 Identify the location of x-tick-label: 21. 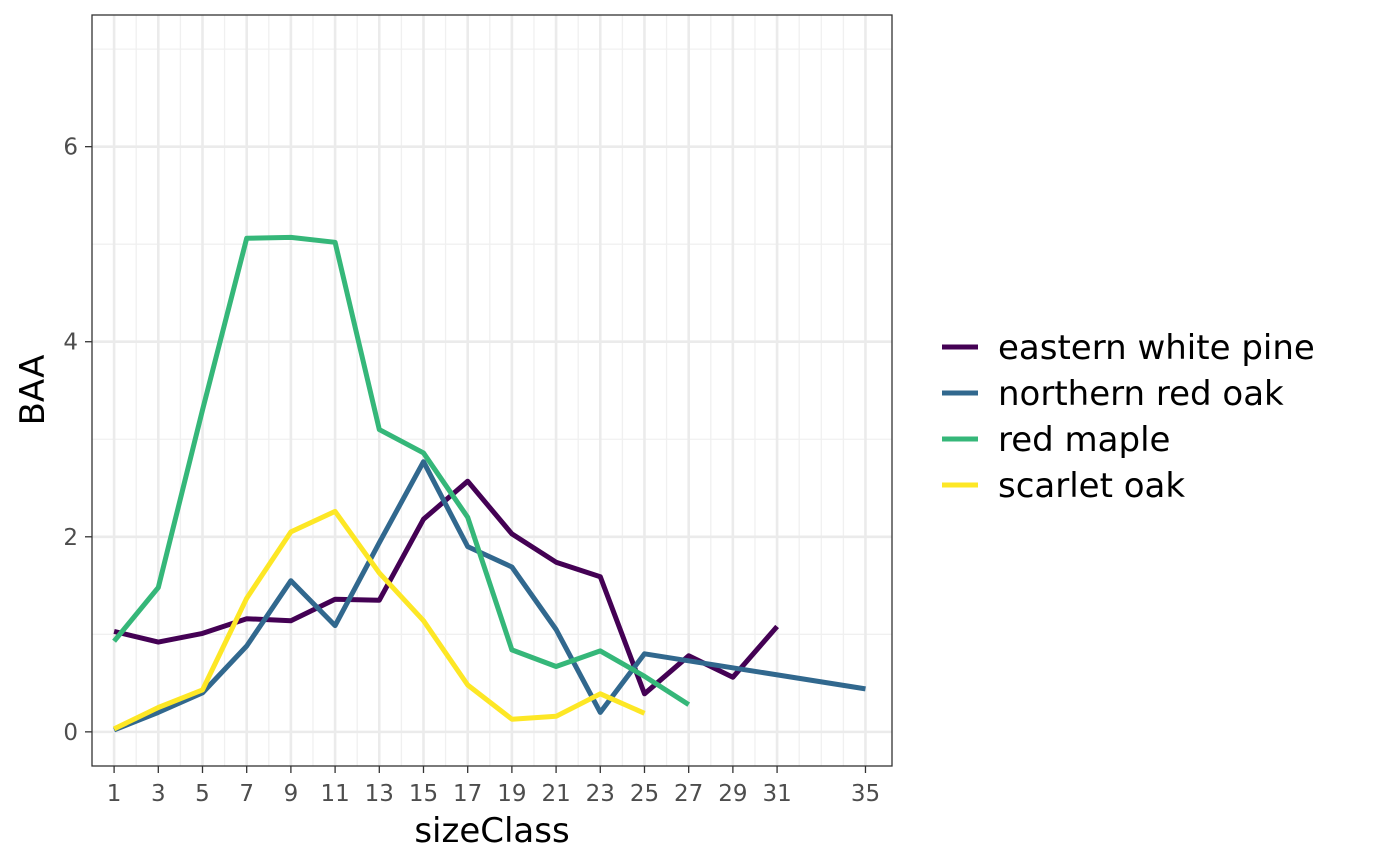
(555, 794).